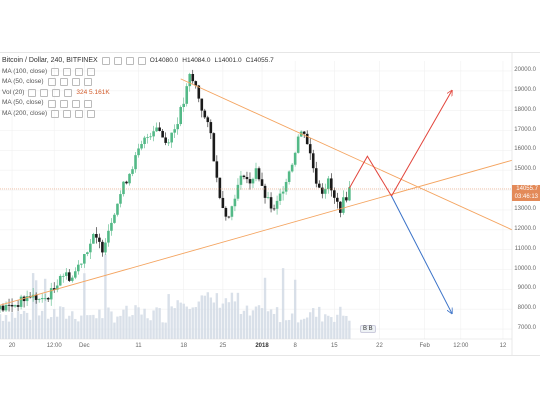  I want to click on countdown-tag: 03:46:13, so click(526, 196).